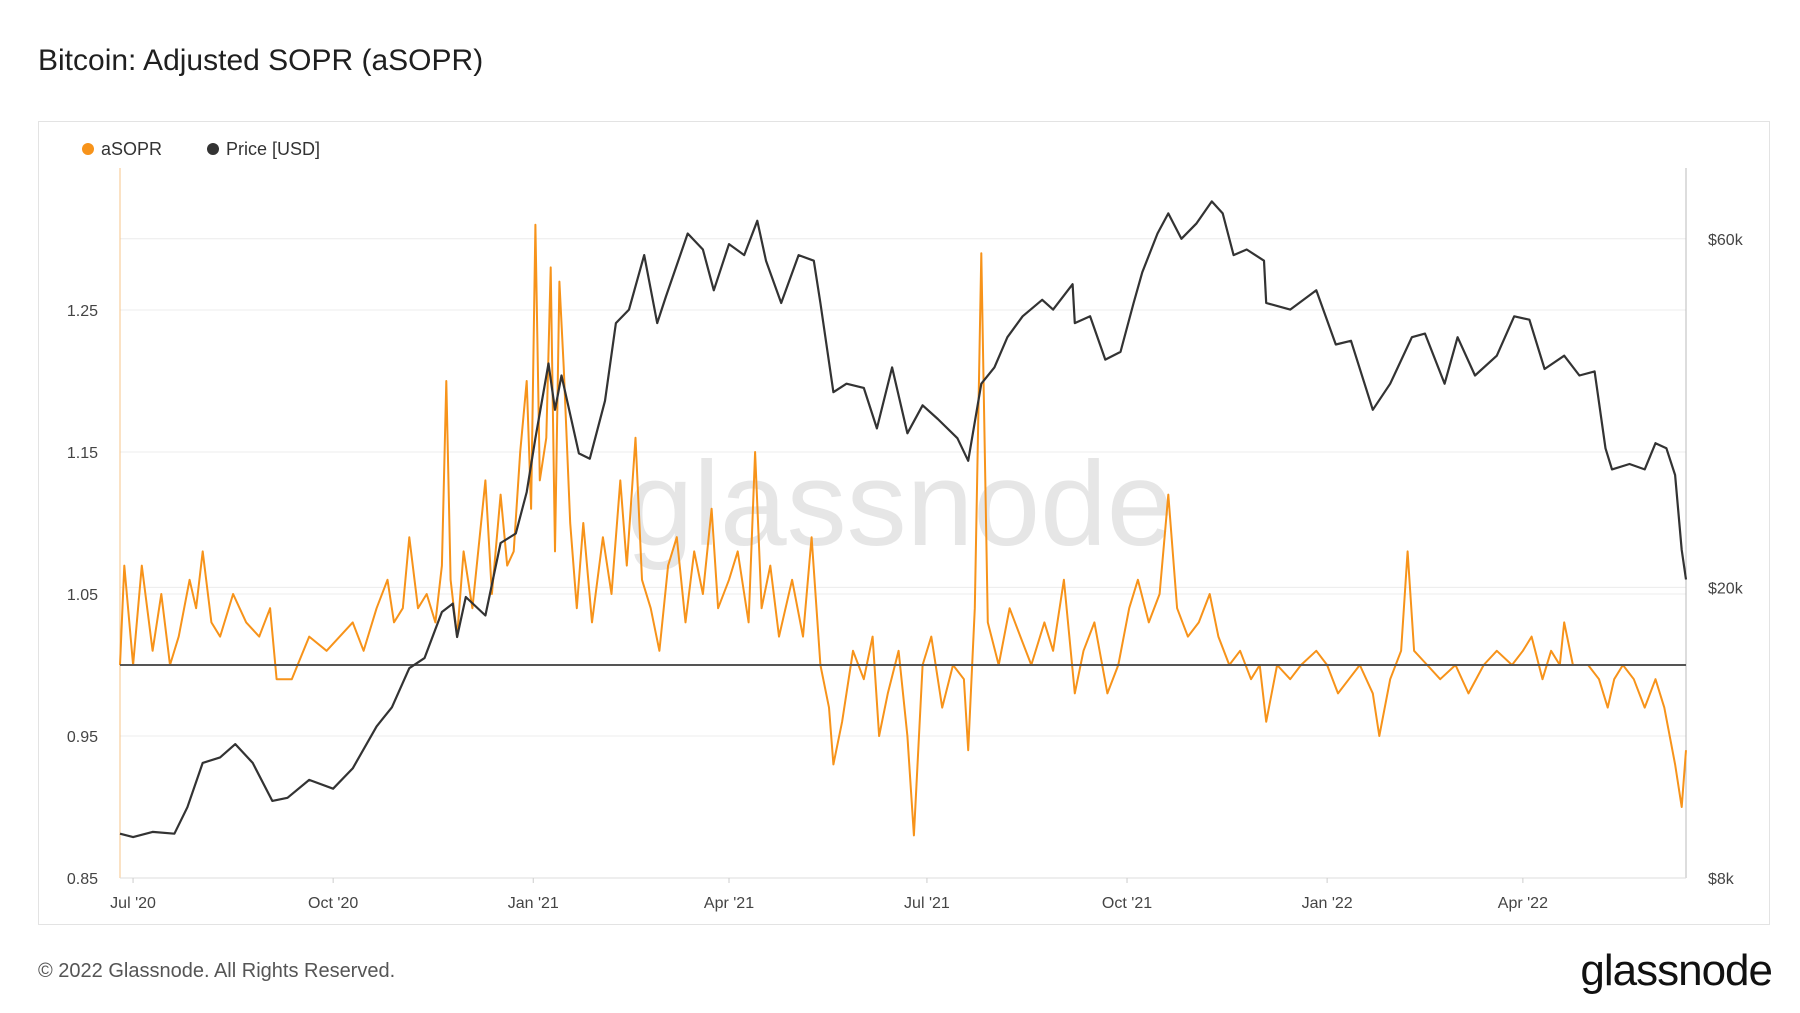 The image size is (1800, 1013). I want to click on legend: aSOPR Price [USD], so click(201, 149).